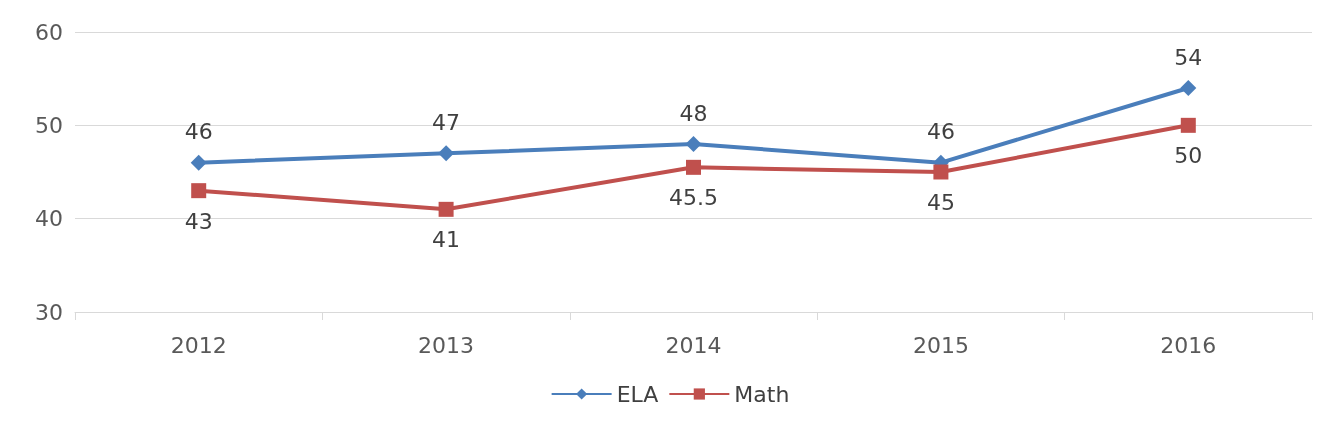 Image resolution: width=1340 pixels, height=430 pixels. Describe the element at coordinates (198, 221) in the screenshot. I see `data-label: 43` at that location.